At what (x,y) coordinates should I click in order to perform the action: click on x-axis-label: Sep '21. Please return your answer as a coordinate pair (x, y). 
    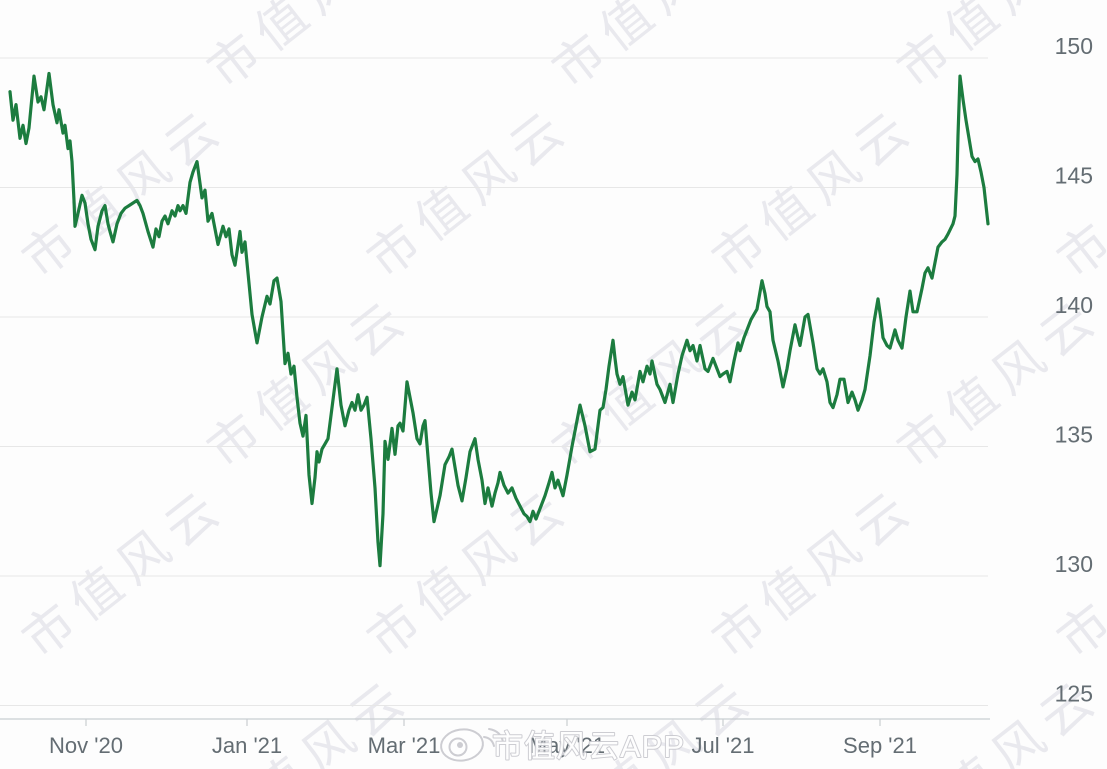
    Looking at the image, I should click on (880, 745).